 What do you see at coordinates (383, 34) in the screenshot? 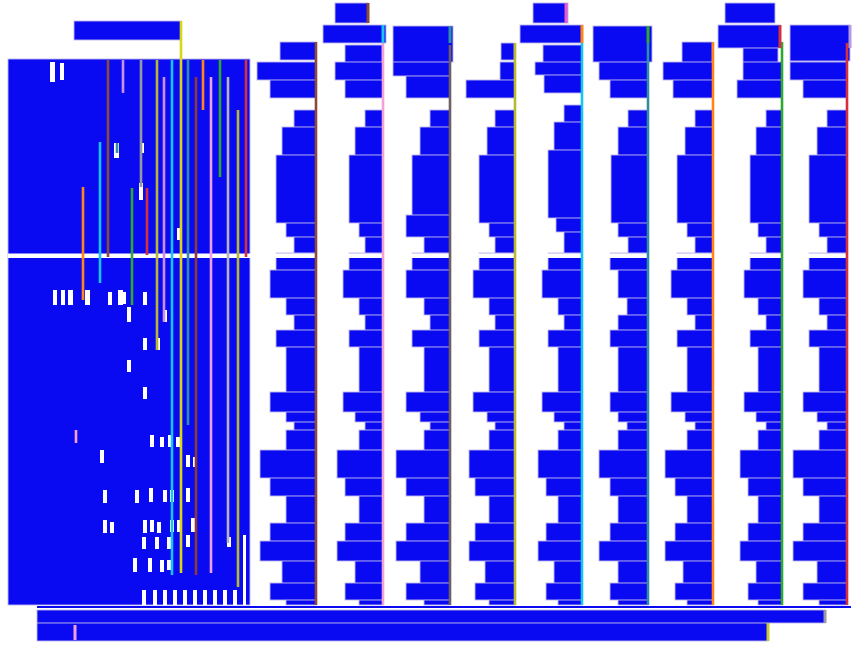
I see `column-top-tick` at bounding box center [383, 34].